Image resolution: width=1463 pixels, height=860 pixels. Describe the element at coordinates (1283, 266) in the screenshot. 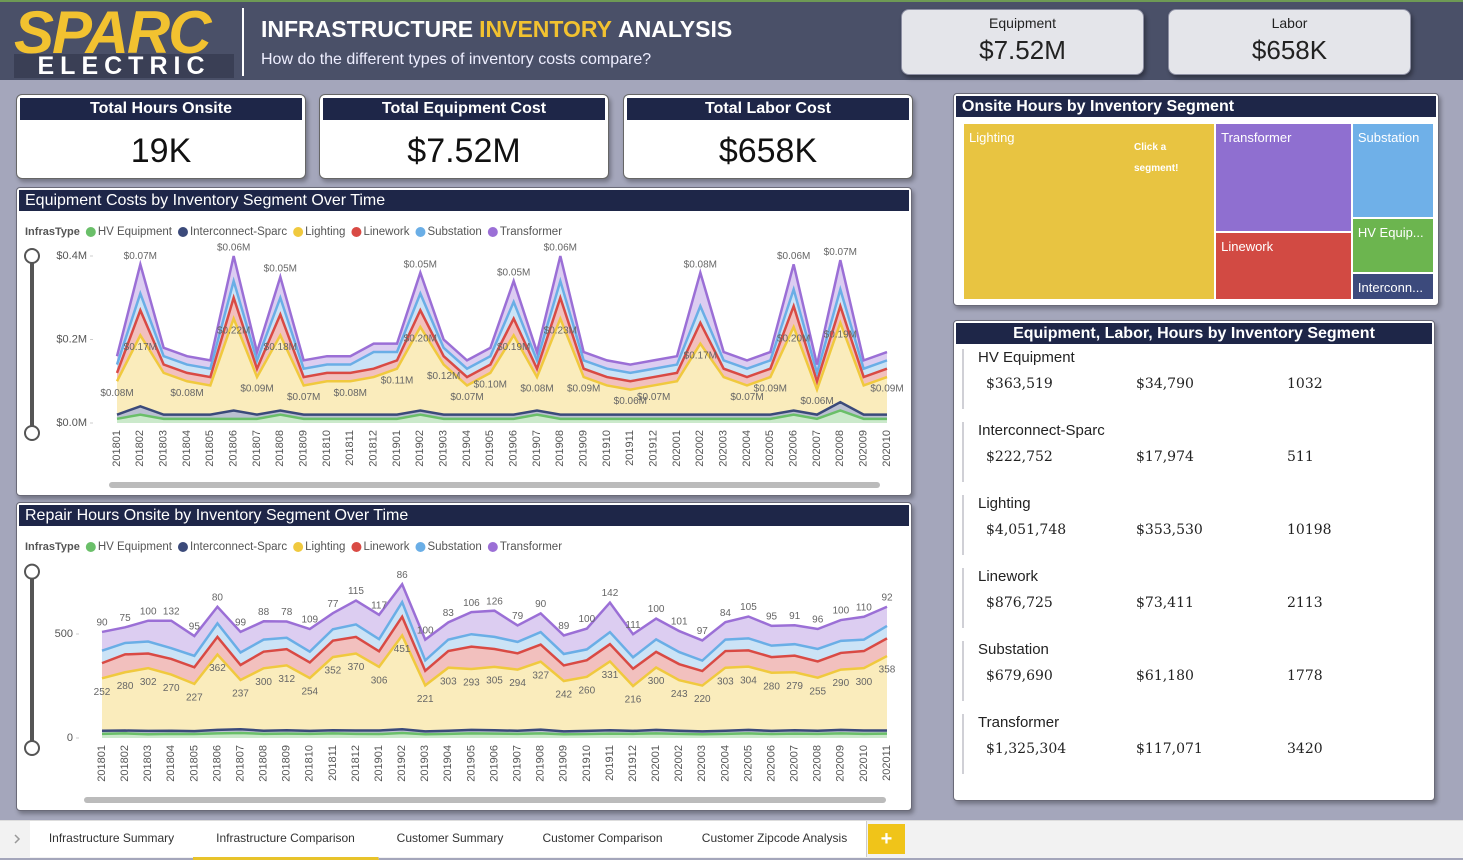

I see `treemap-tile: Linework` at that location.